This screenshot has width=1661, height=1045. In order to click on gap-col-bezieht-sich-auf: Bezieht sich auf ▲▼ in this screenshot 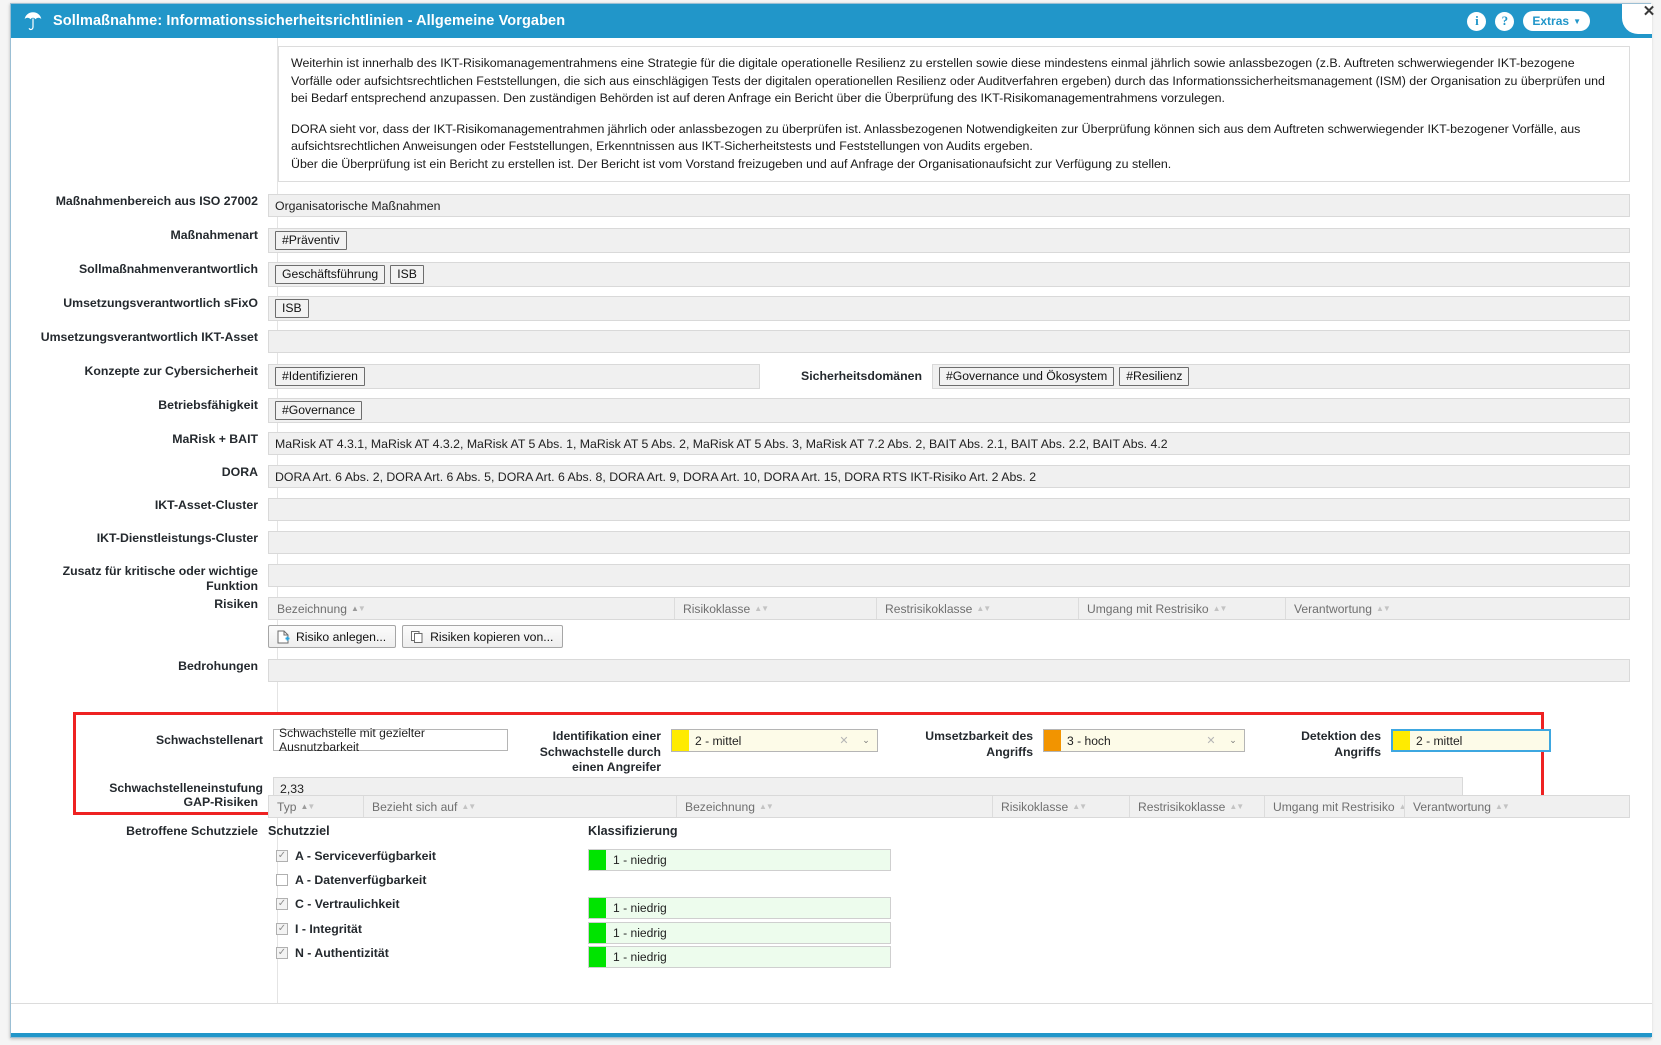, I will do `click(520, 806)`.